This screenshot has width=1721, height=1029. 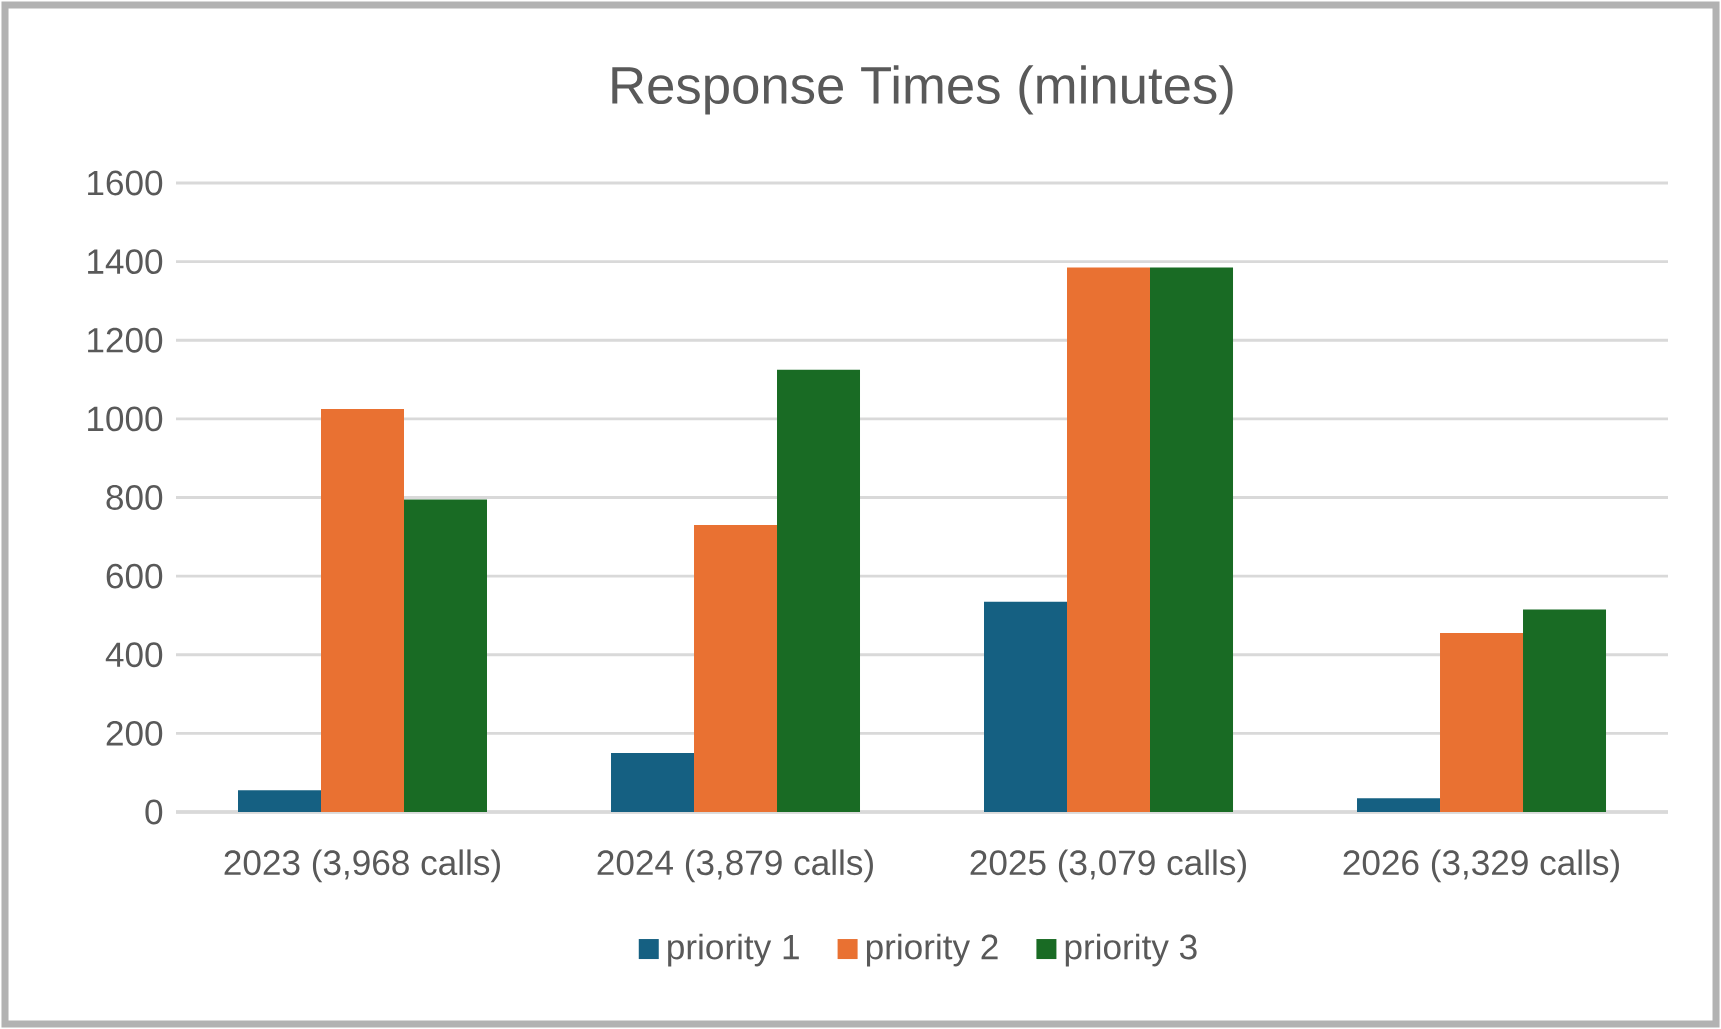 I want to click on y-tick-label: 1200, so click(x=125, y=340).